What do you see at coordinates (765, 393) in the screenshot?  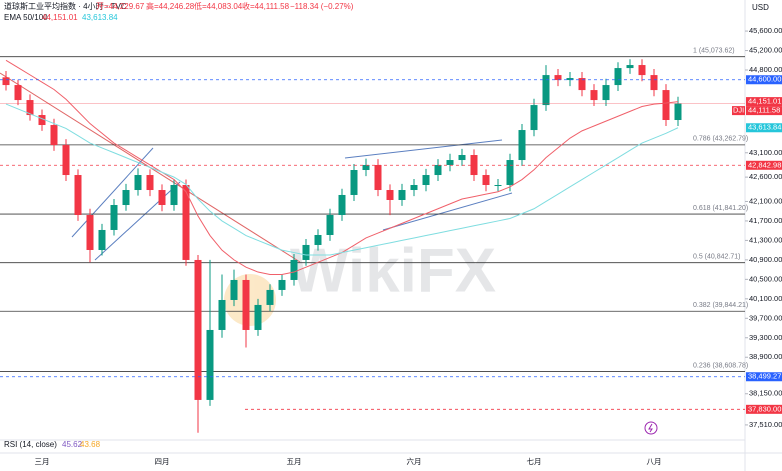 I see `y-tick-label: 38,150.00` at bounding box center [765, 393].